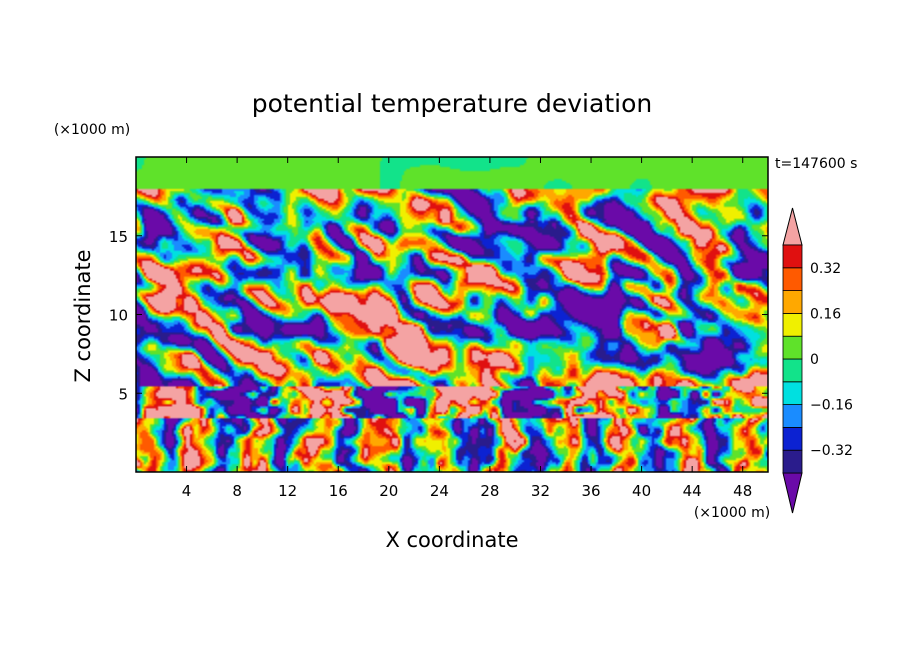 The width and height of the screenshot is (904, 654). What do you see at coordinates (439, 491) in the screenshot?
I see `x-tick-label: 24` at bounding box center [439, 491].